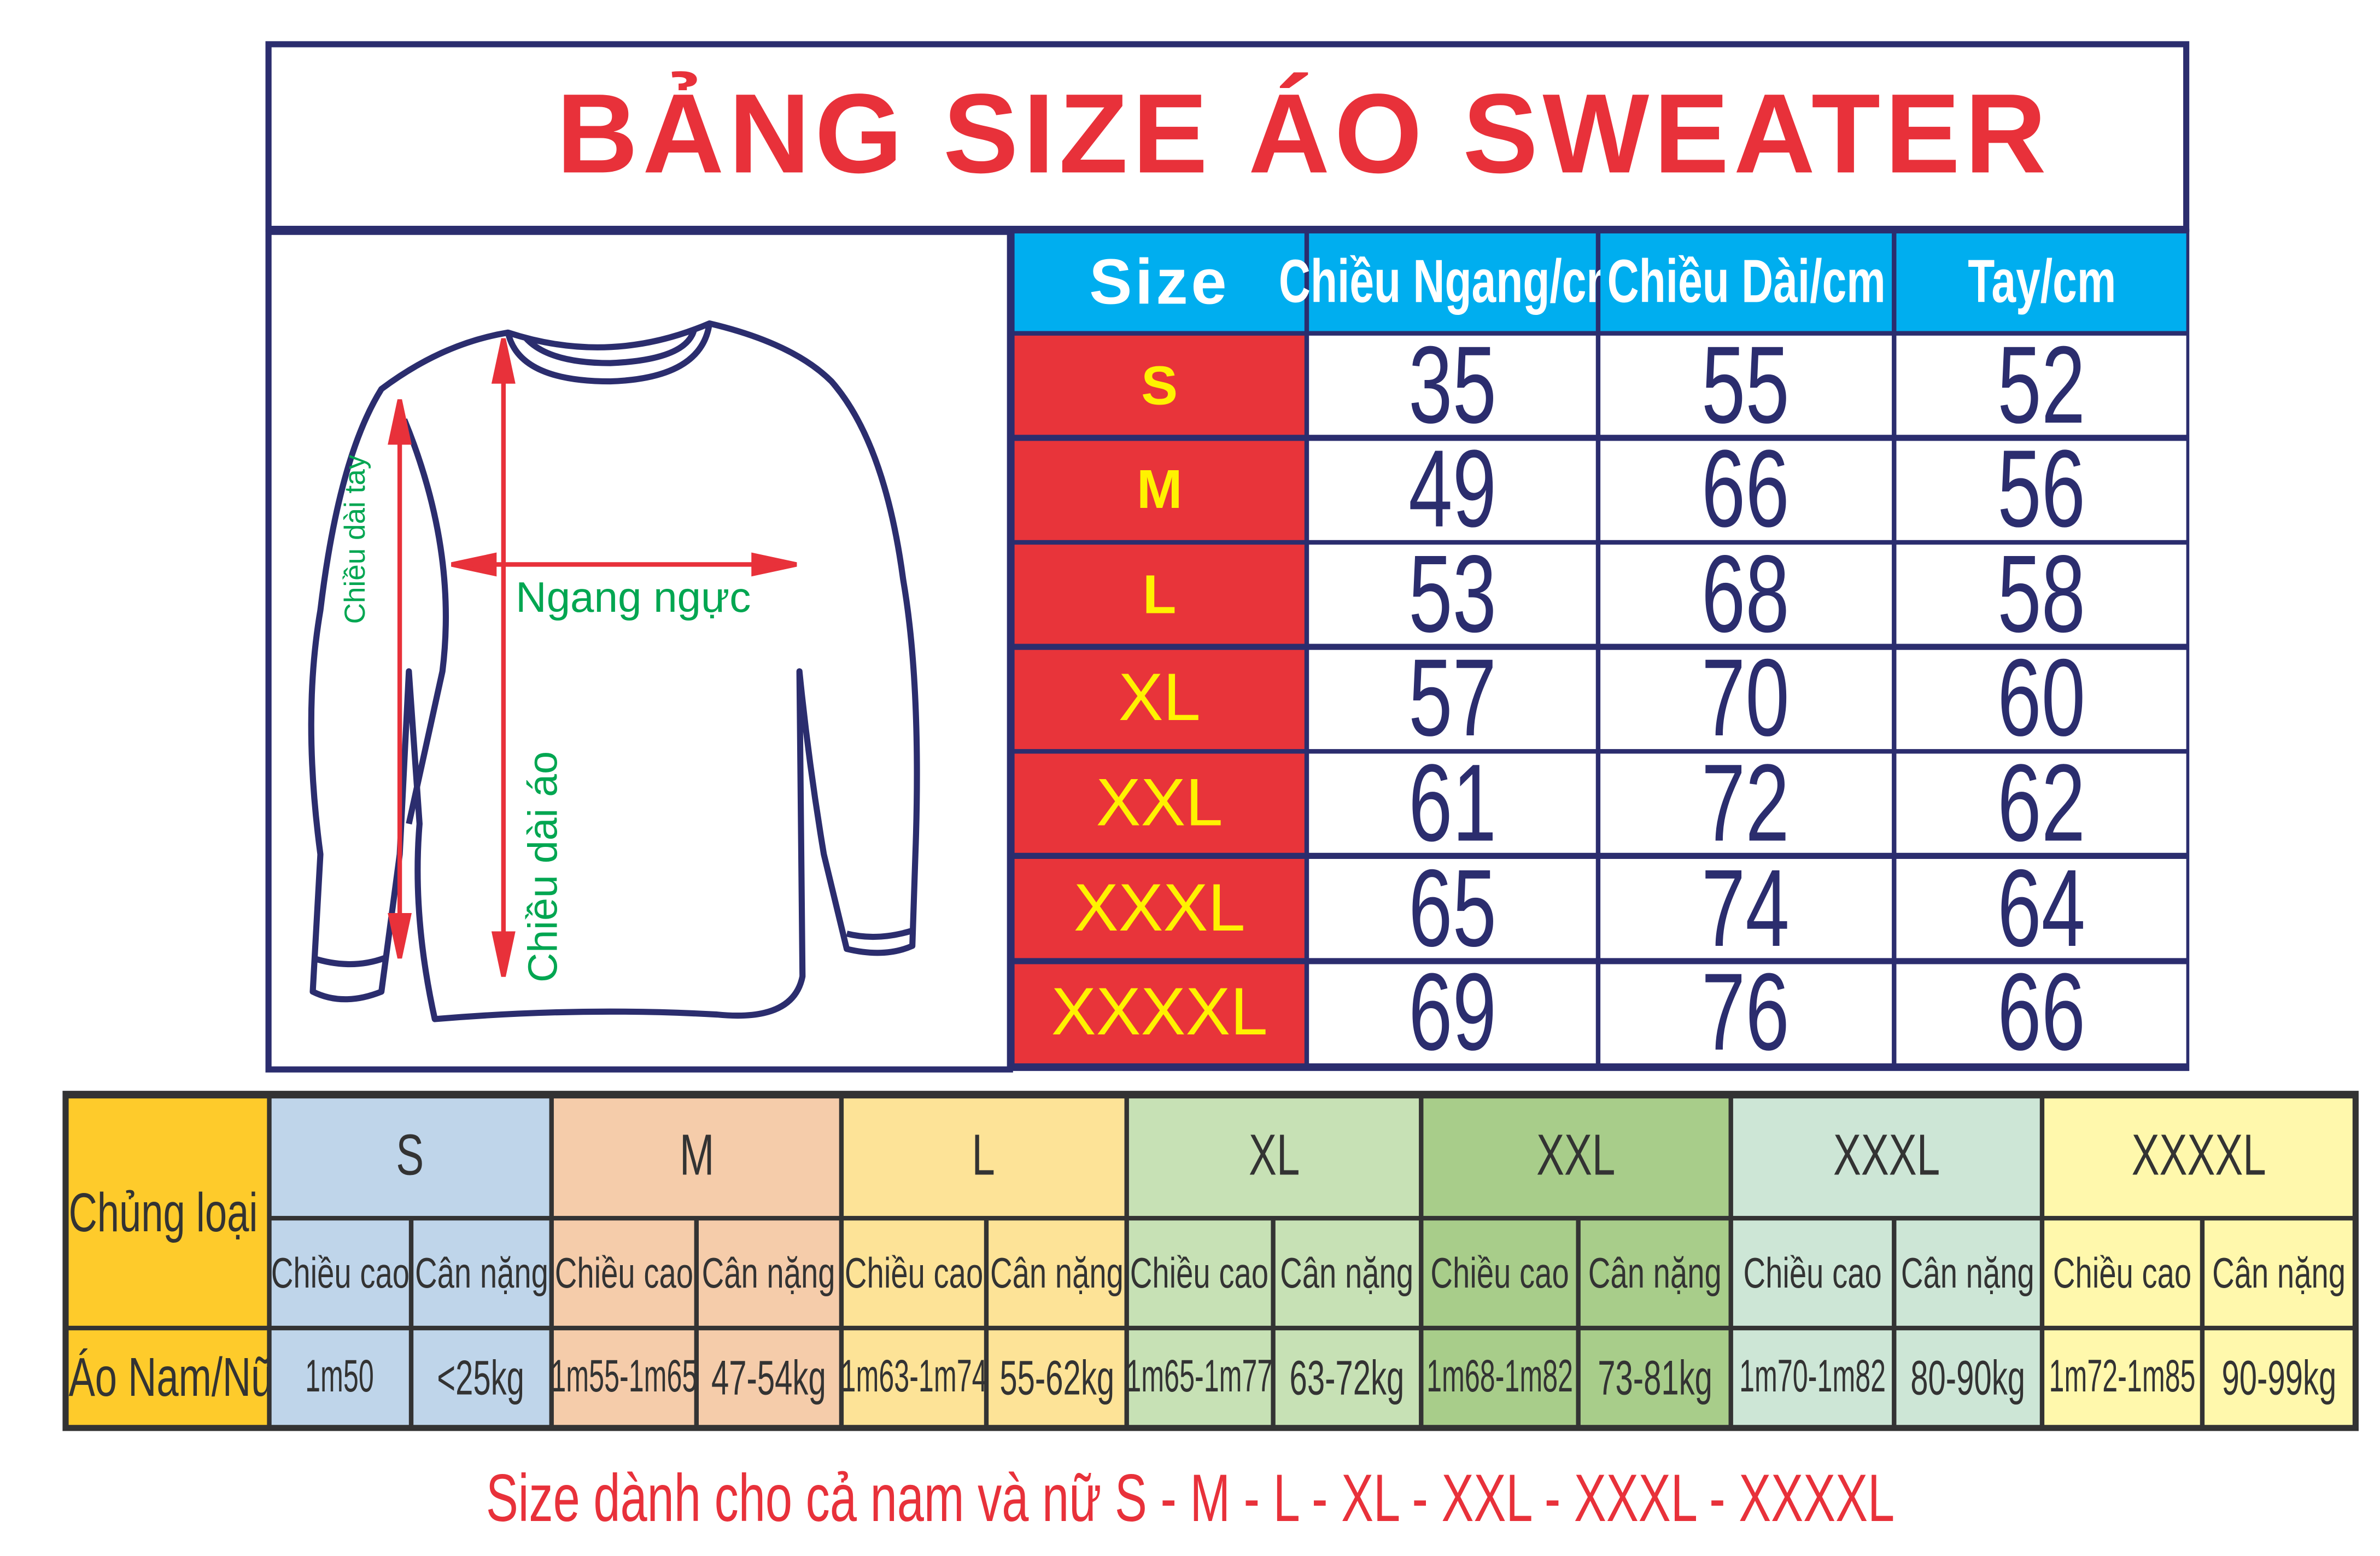 This screenshot has height=1556, width=2380. I want to click on size-group-header: XXL, so click(1576, 1157).